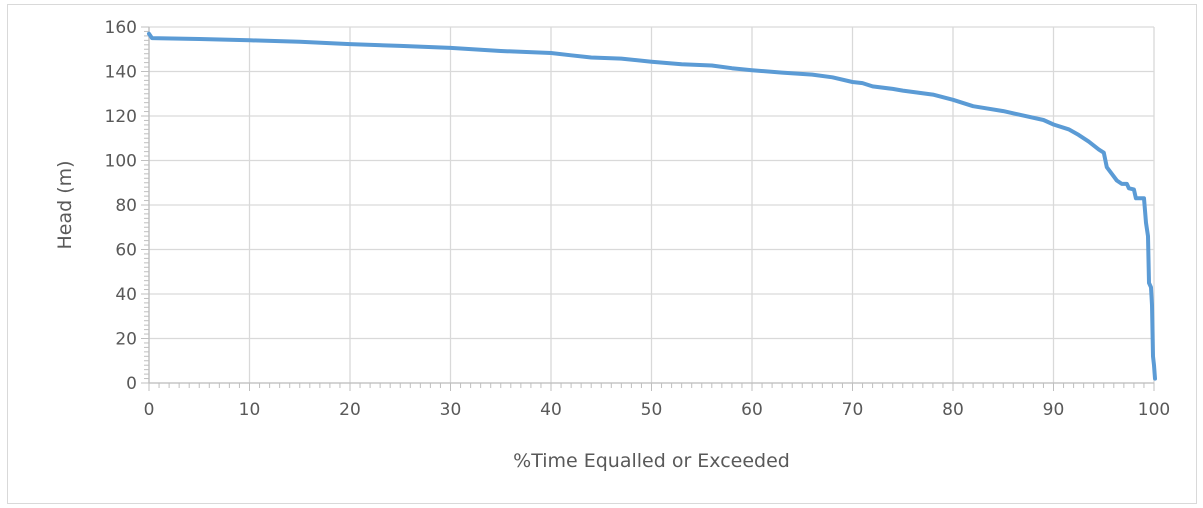 The height and width of the screenshot is (508, 1203). What do you see at coordinates (350, 410) in the screenshot?
I see `x-tick-label: 20` at bounding box center [350, 410].